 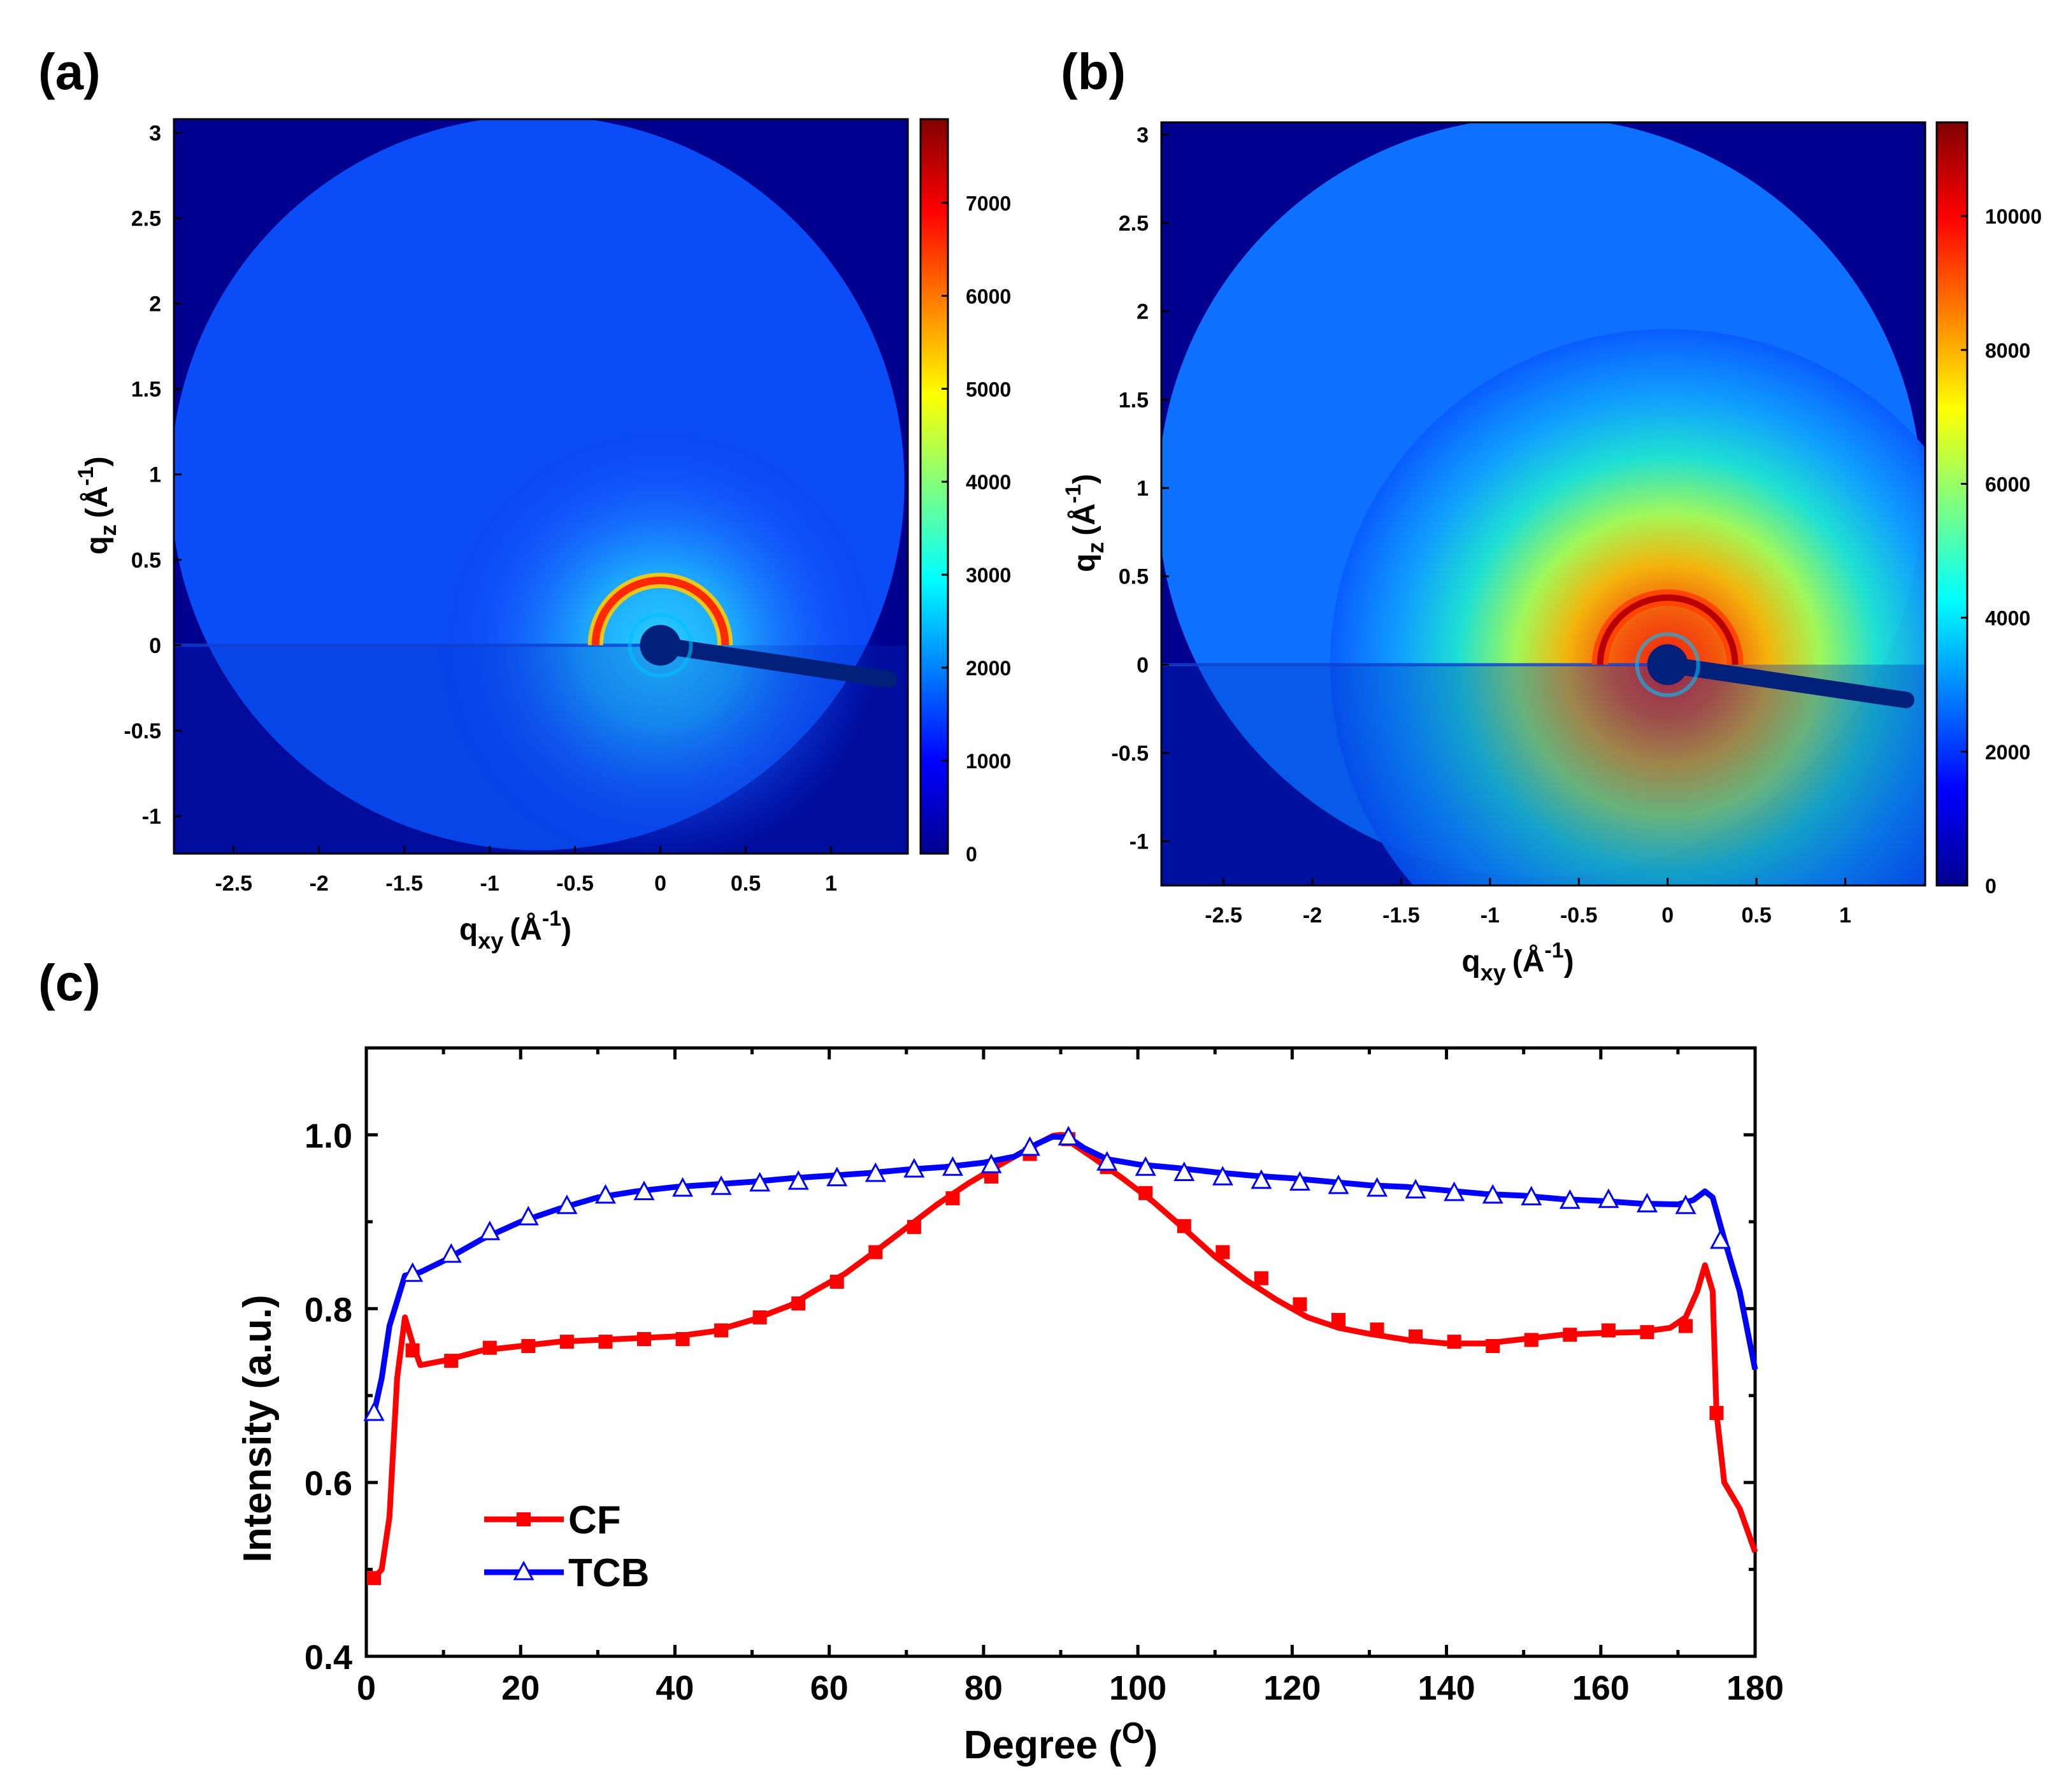 What do you see at coordinates (1446, 1688) in the screenshot?
I see `x-tick-label: 140` at bounding box center [1446, 1688].